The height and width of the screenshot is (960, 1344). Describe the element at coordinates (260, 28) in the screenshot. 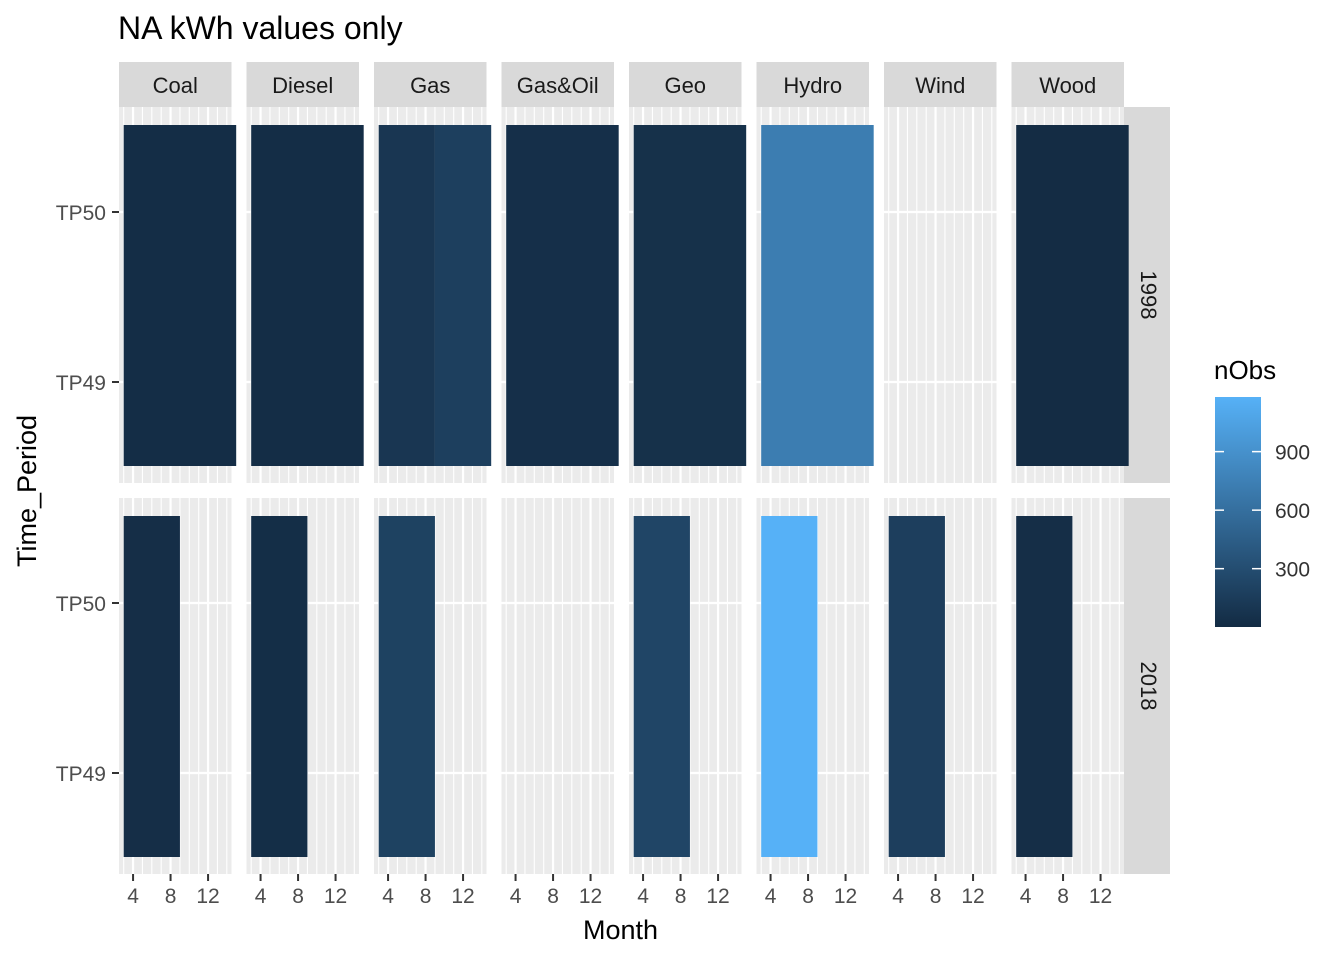

I see `chart-title: NA kWh values only` at that location.